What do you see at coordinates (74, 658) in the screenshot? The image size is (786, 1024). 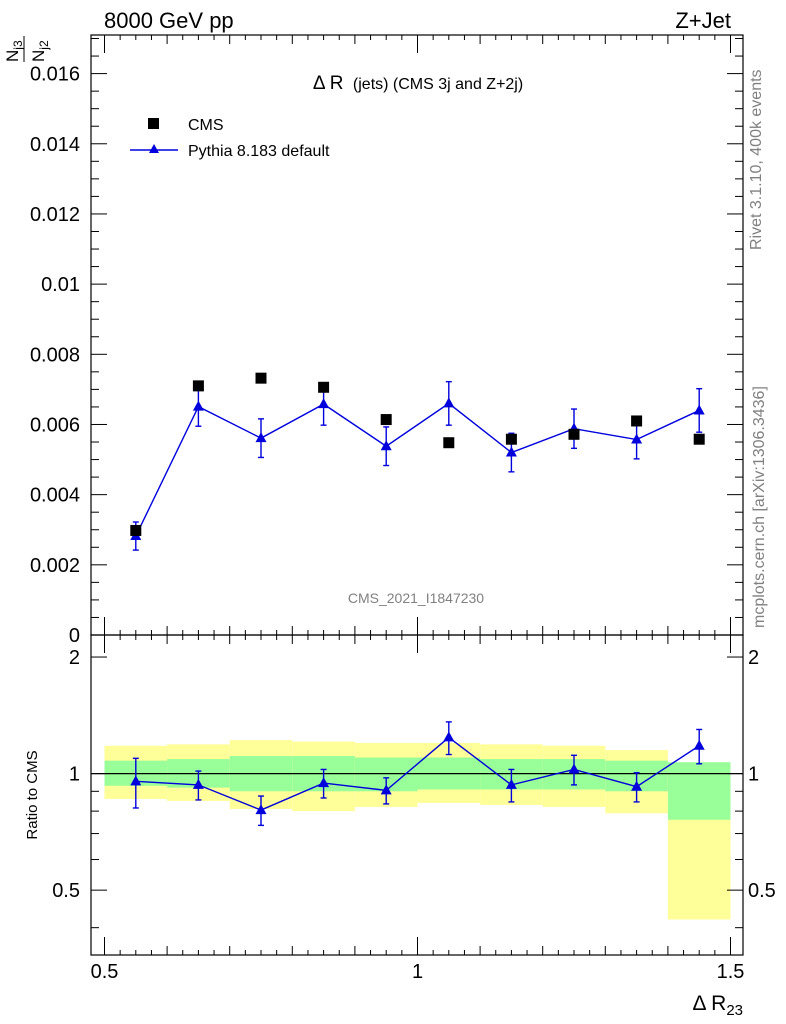 I see `ratio-y-tick-label: 2` at bounding box center [74, 658].